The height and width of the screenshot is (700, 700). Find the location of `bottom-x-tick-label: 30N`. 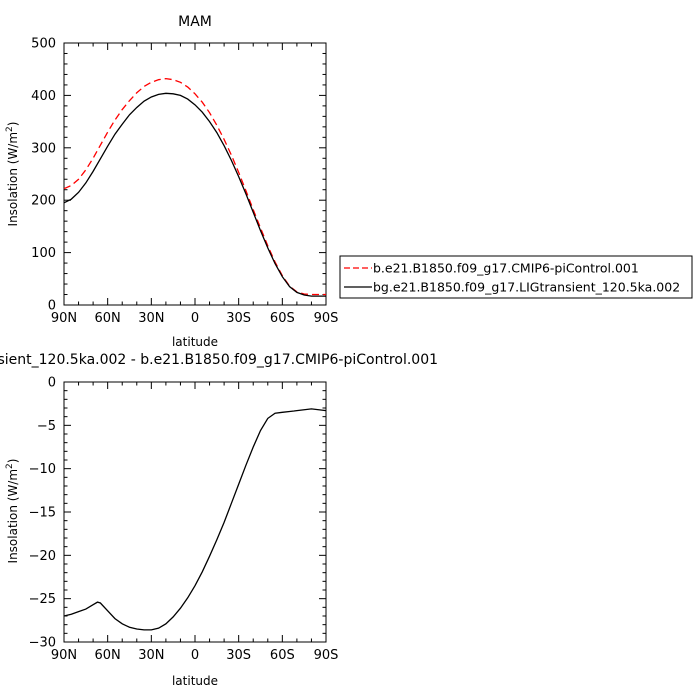

bottom-x-tick-label: 30N is located at coordinates (151, 655).